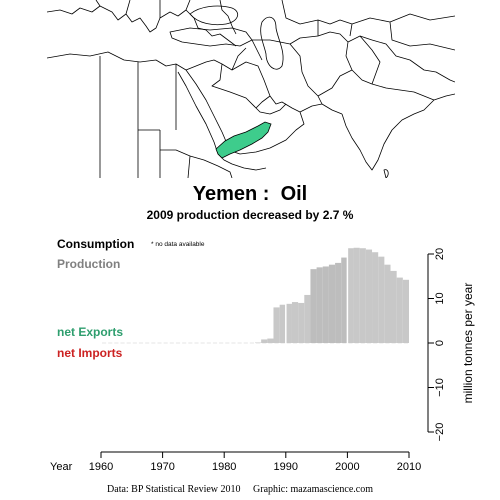 This screenshot has height=500, width=500. What do you see at coordinates (166, 17) in the screenshot?
I see `europe-inner` at bounding box center [166, 17].